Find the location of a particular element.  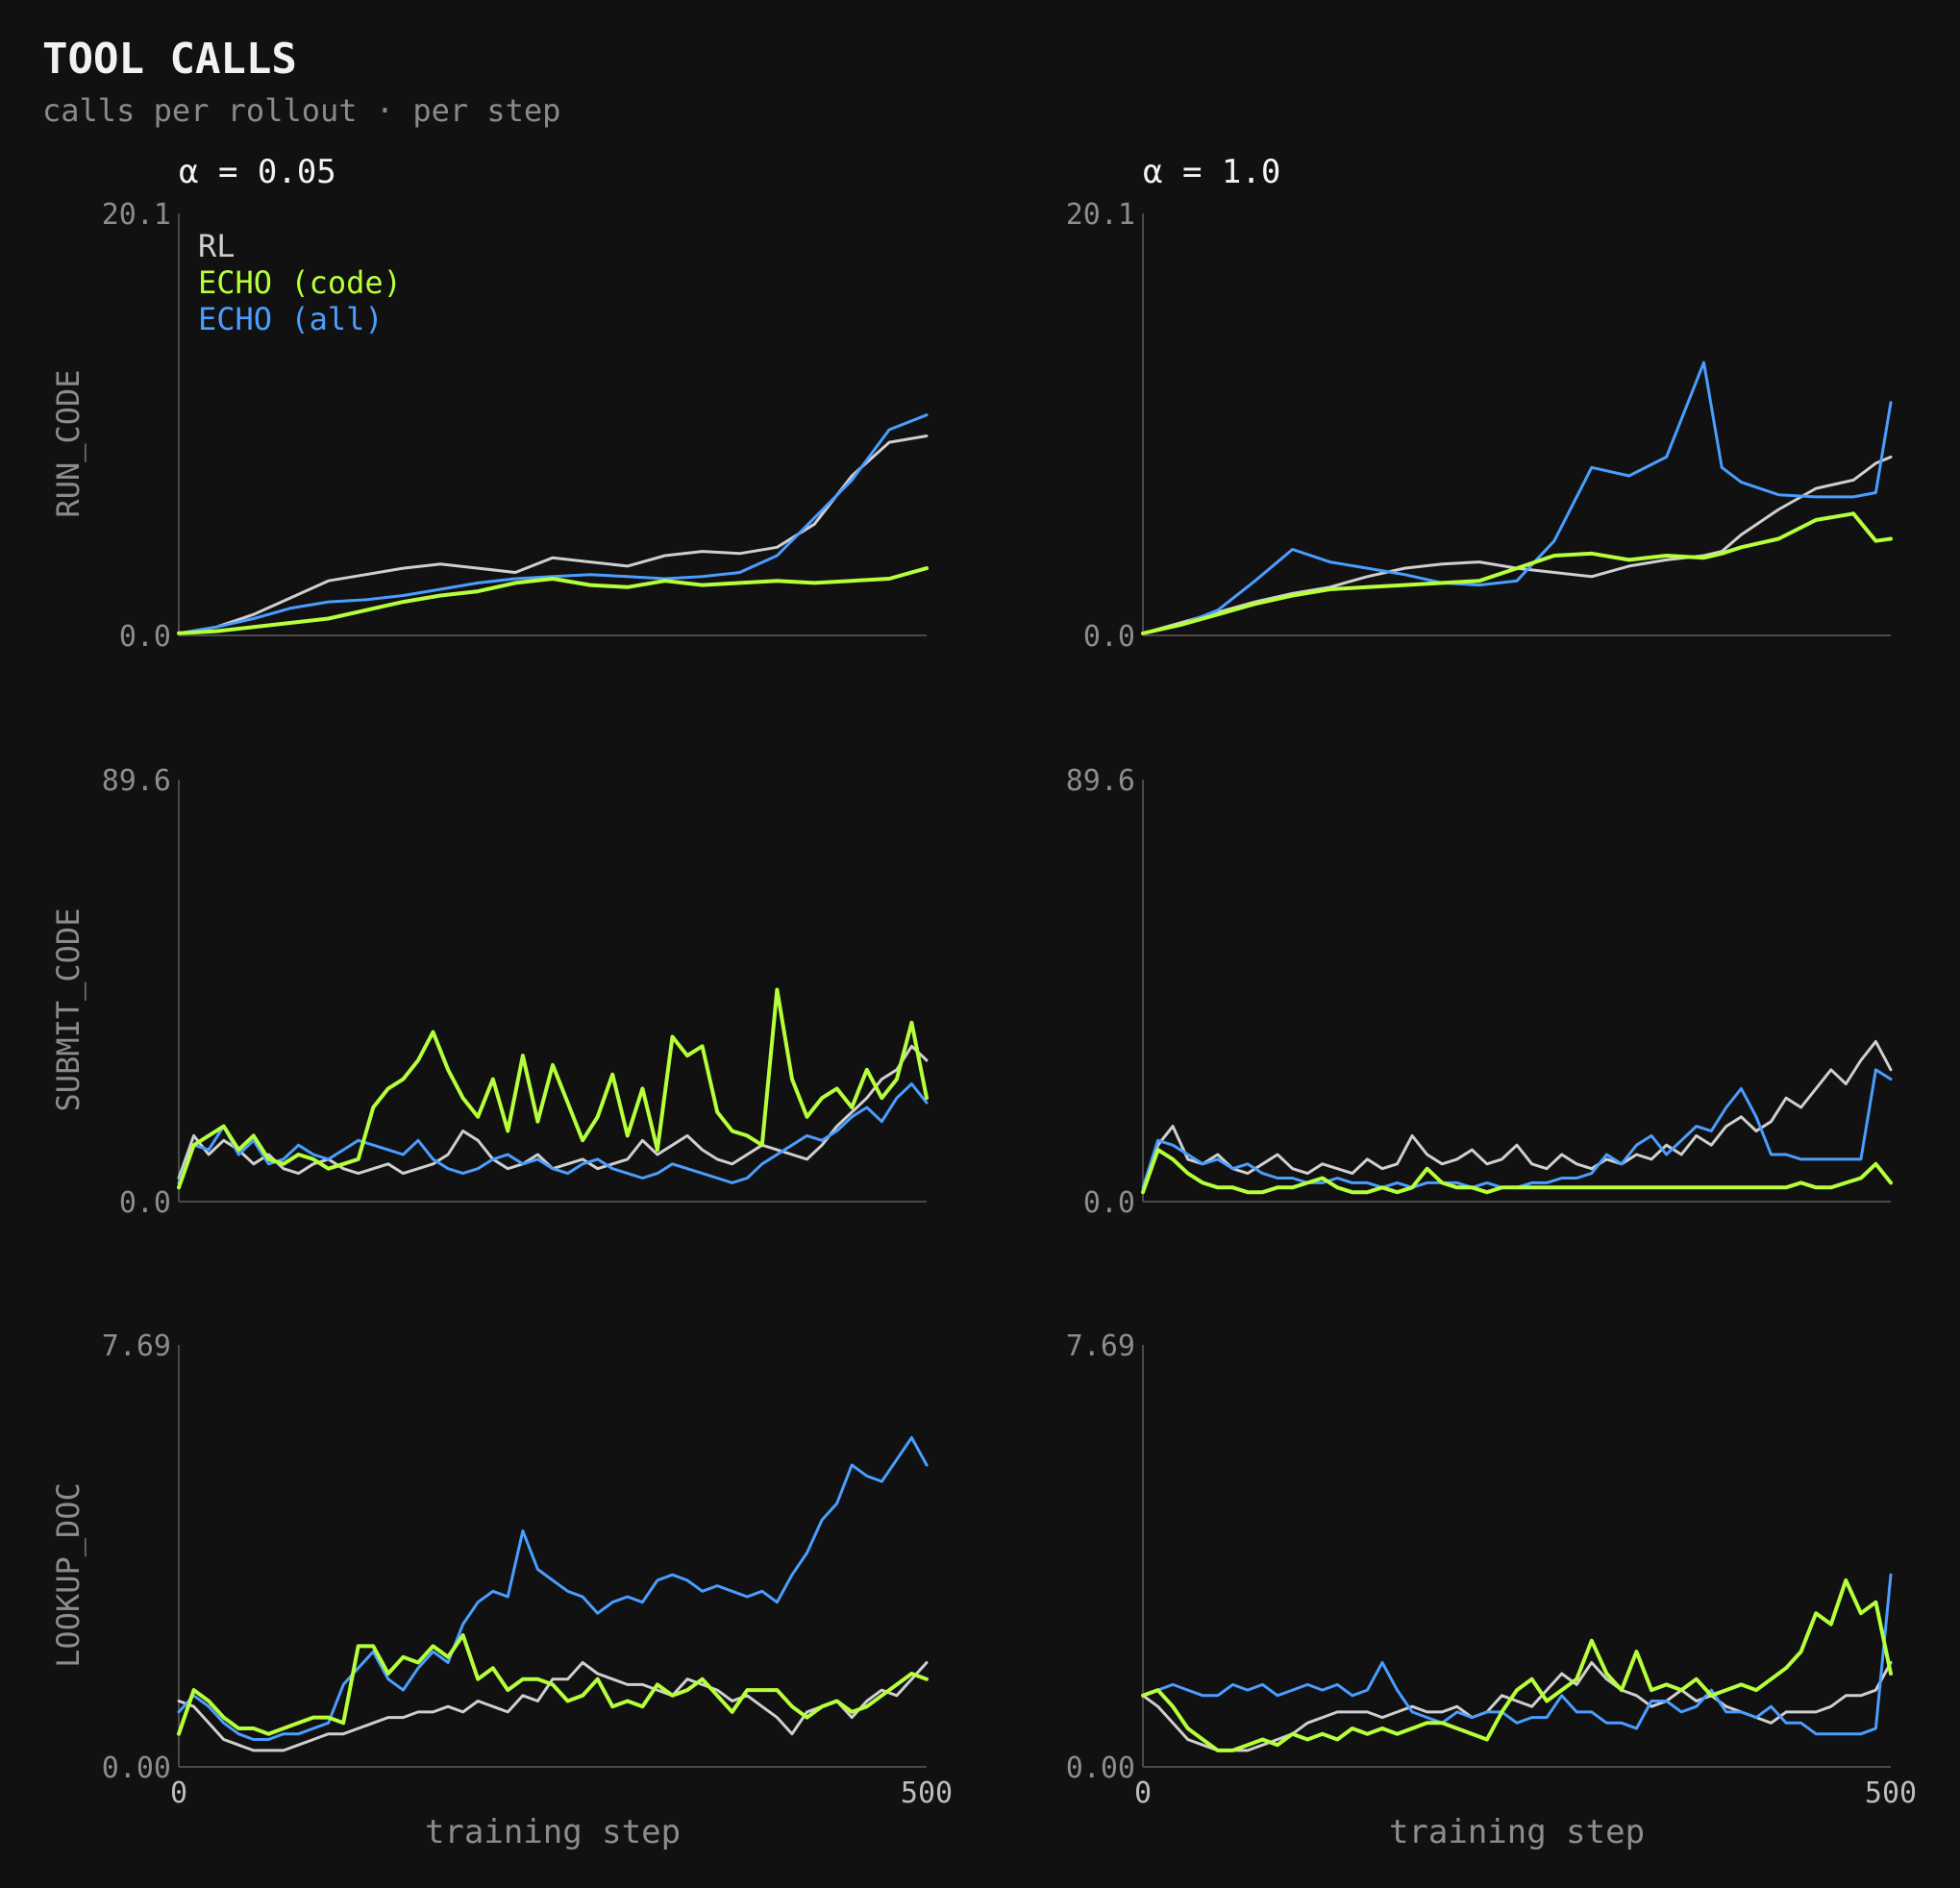

panel-1: α = 1.0 0.0 20.1 is located at coordinates (1479, 403).